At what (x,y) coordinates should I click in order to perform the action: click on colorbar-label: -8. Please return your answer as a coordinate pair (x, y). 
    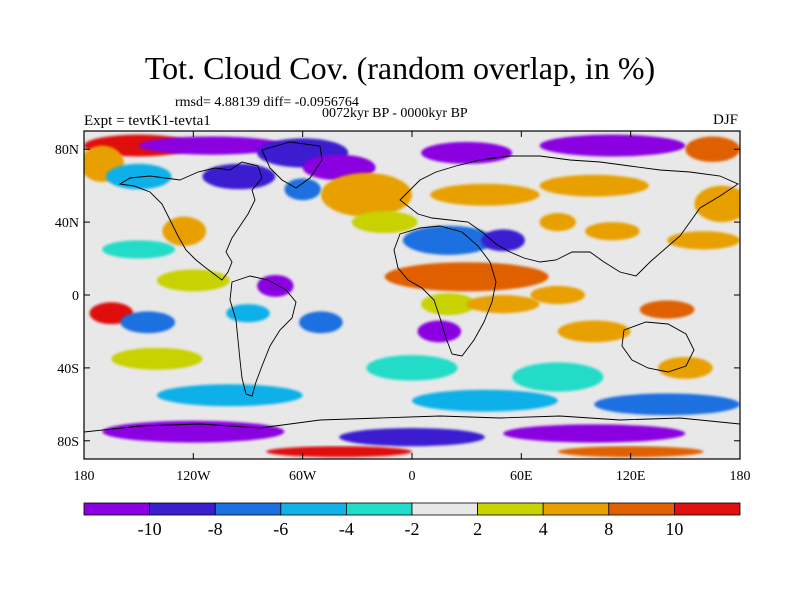
    Looking at the image, I should click on (215, 529).